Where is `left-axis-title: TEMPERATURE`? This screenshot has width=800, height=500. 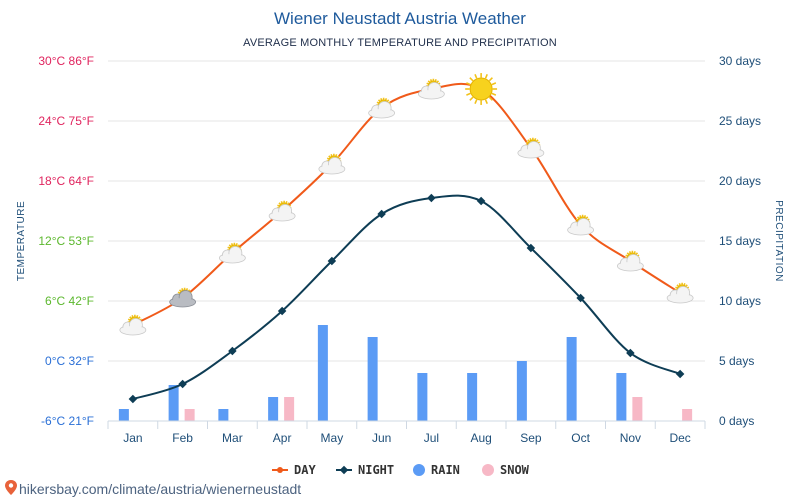
left-axis-title: TEMPERATURE is located at coordinates (21, 241).